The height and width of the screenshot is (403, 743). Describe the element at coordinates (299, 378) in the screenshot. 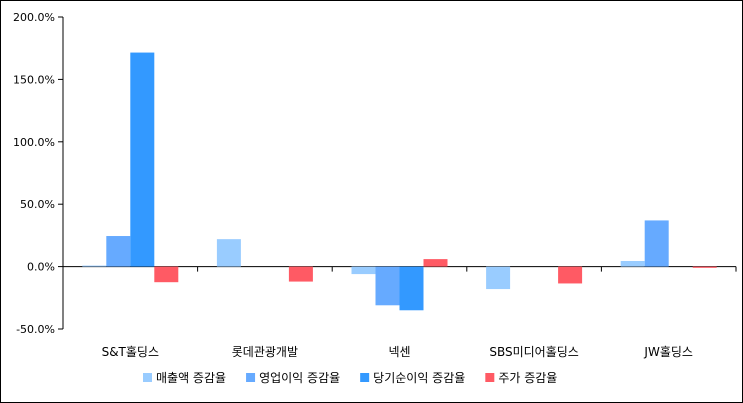

I see `legend-label: 영업이익 증감율` at that location.